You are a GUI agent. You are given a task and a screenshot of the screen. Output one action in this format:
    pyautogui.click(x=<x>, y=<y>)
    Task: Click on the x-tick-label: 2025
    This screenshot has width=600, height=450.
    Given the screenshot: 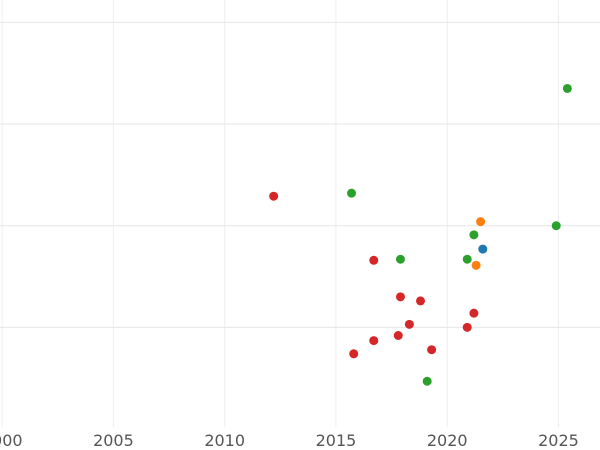 What is the action you would take?
    pyautogui.click(x=558, y=440)
    